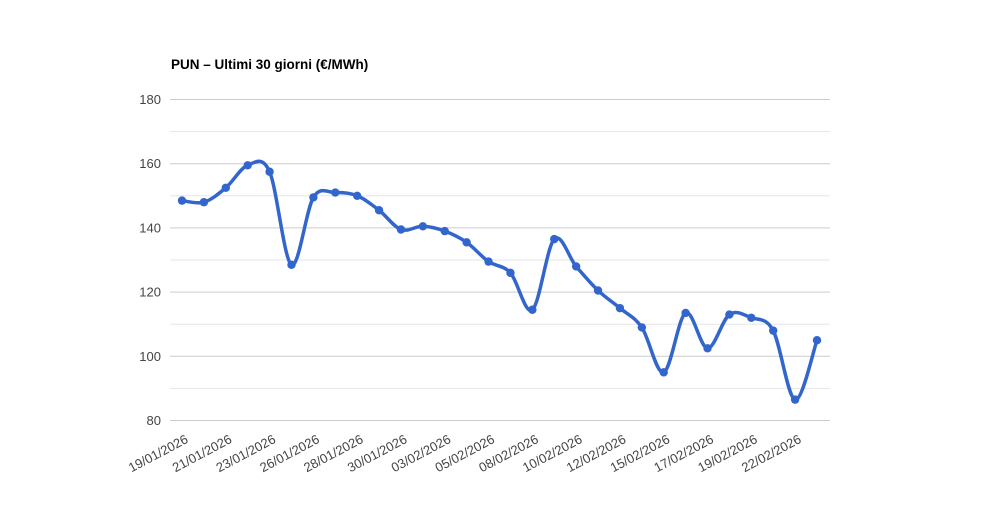 Image resolution: width=1000 pixels, height=520 pixels. I want to click on y-tick-label: 120, so click(150, 292).